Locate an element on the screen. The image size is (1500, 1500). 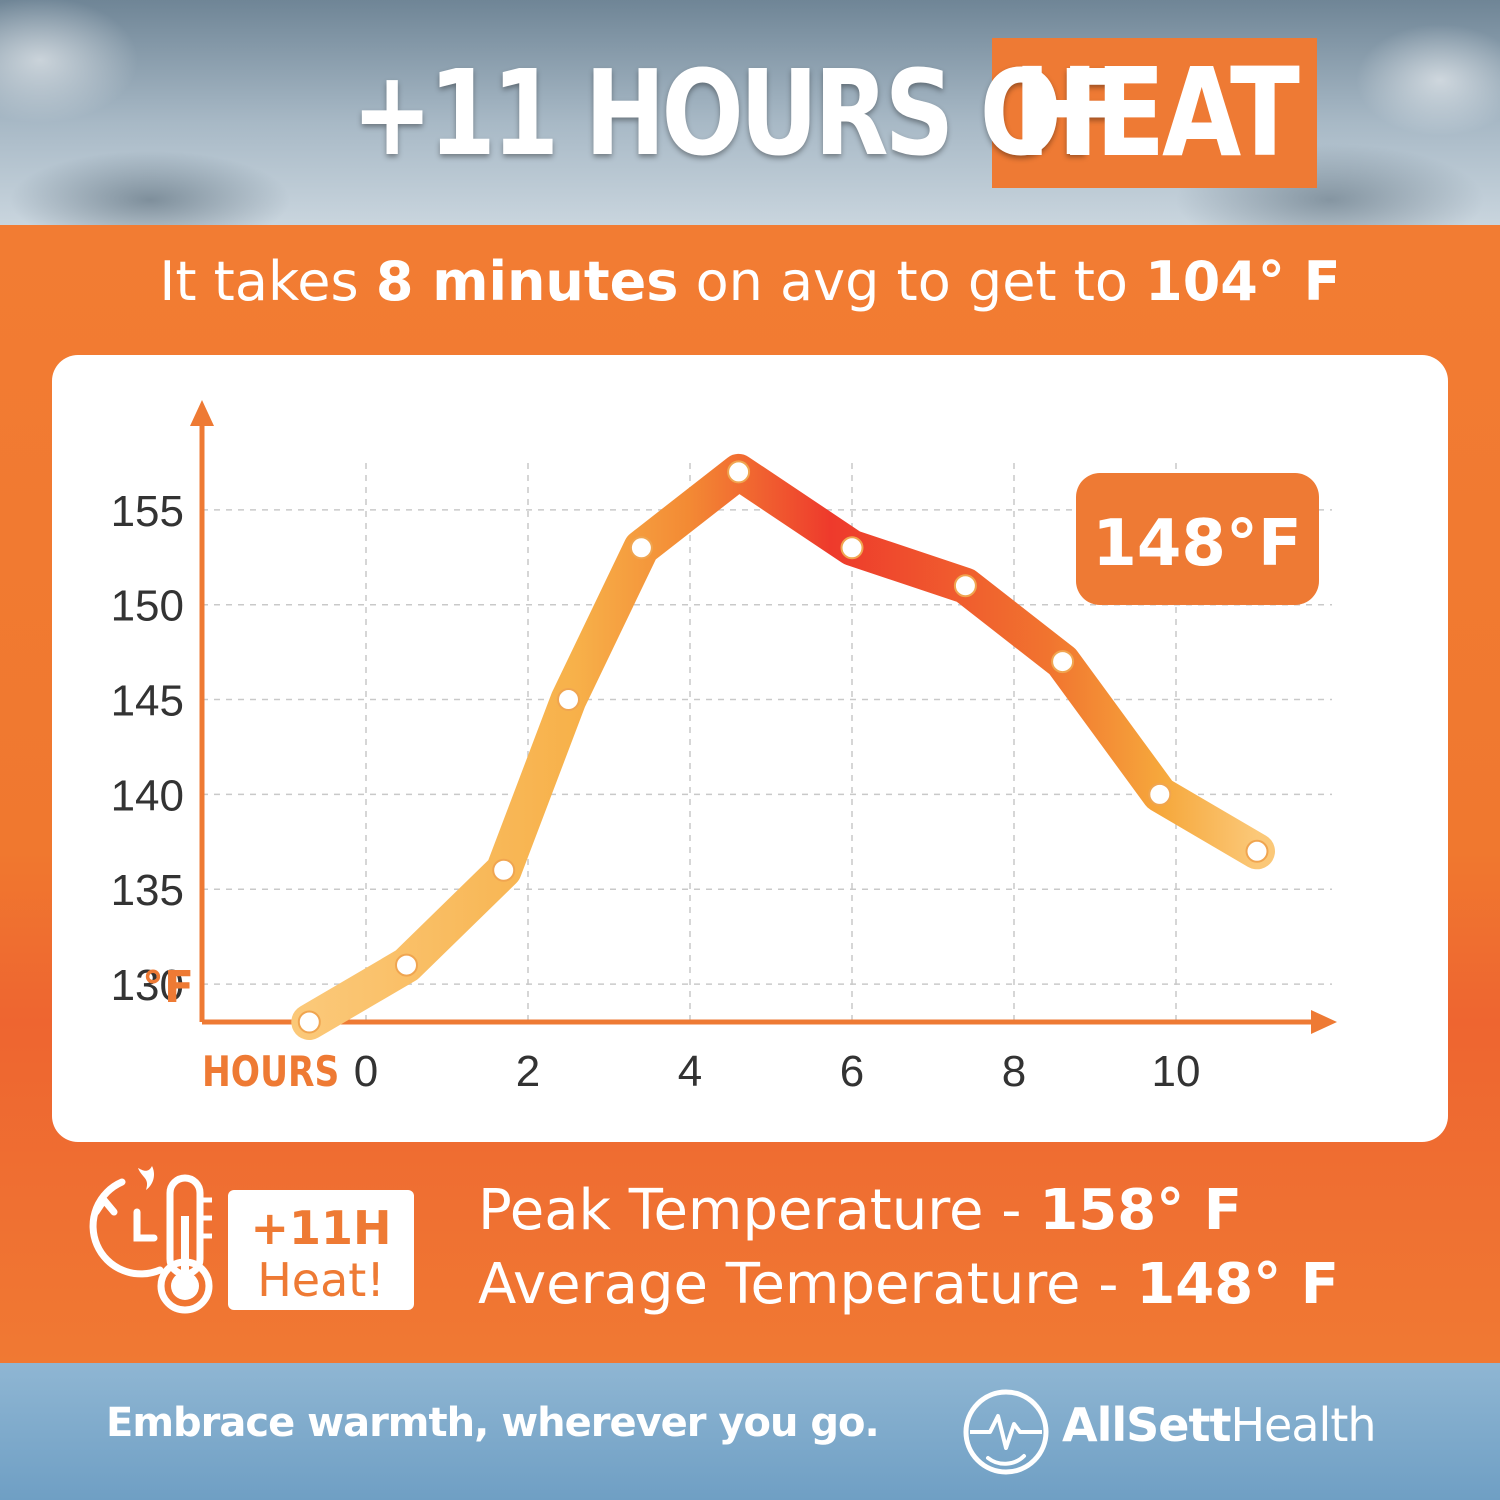
y-tick-label: 145 is located at coordinates (147, 701).